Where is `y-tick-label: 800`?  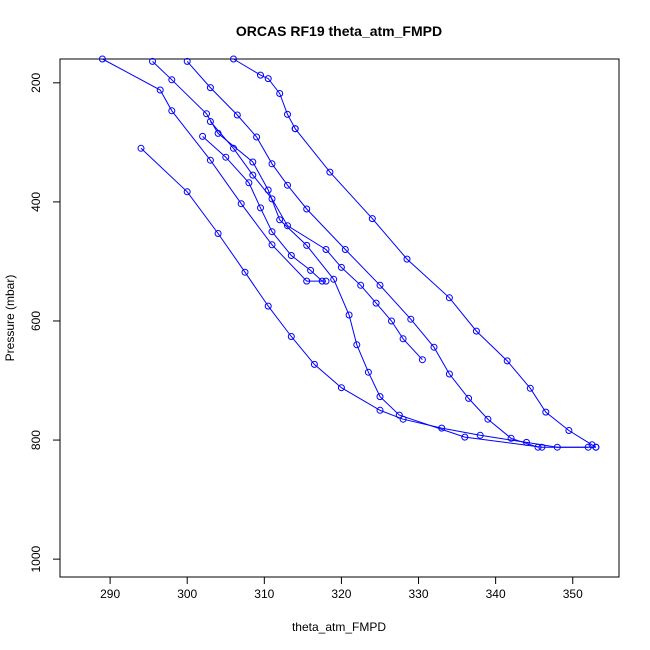
y-tick-label: 800 is located at coordinates (36, 440).